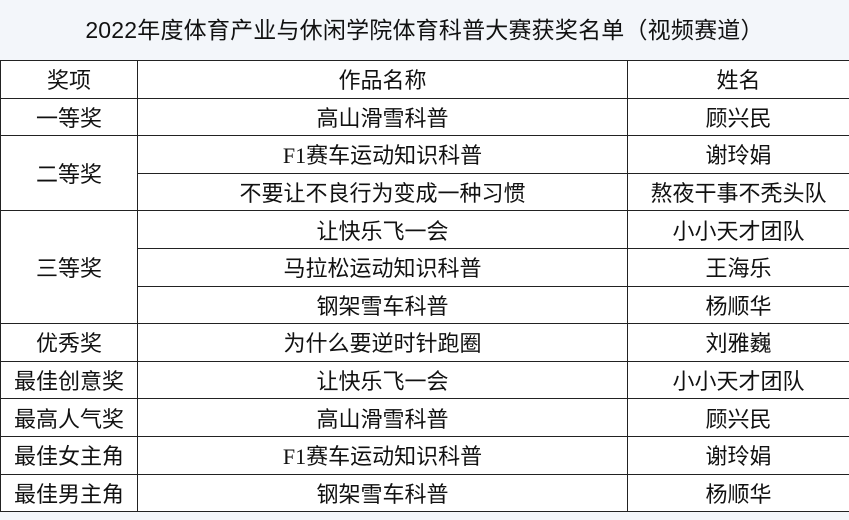 The image size is (849, 520). I want to click on table-row: 最佳男主角 钢架雪车科普 杨顺华, so click(424, 493).